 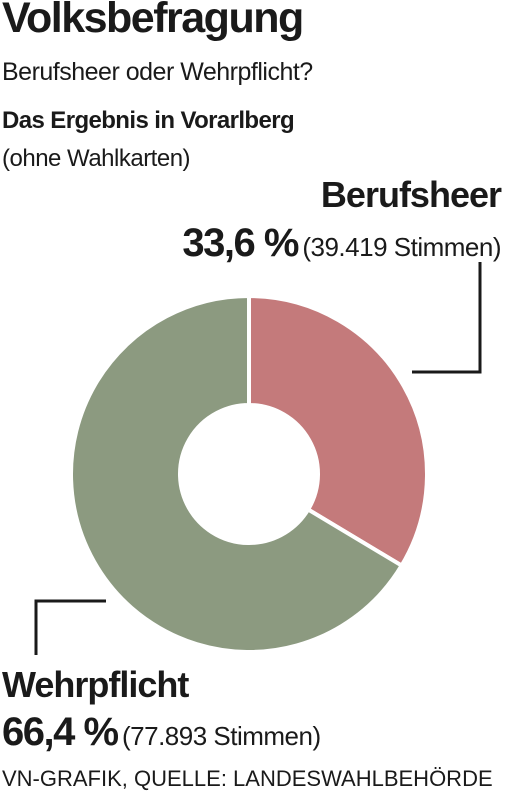 I want to click on subtitle: Berufsheer oder Wehrpflicht?, so click(x=157, y=72).